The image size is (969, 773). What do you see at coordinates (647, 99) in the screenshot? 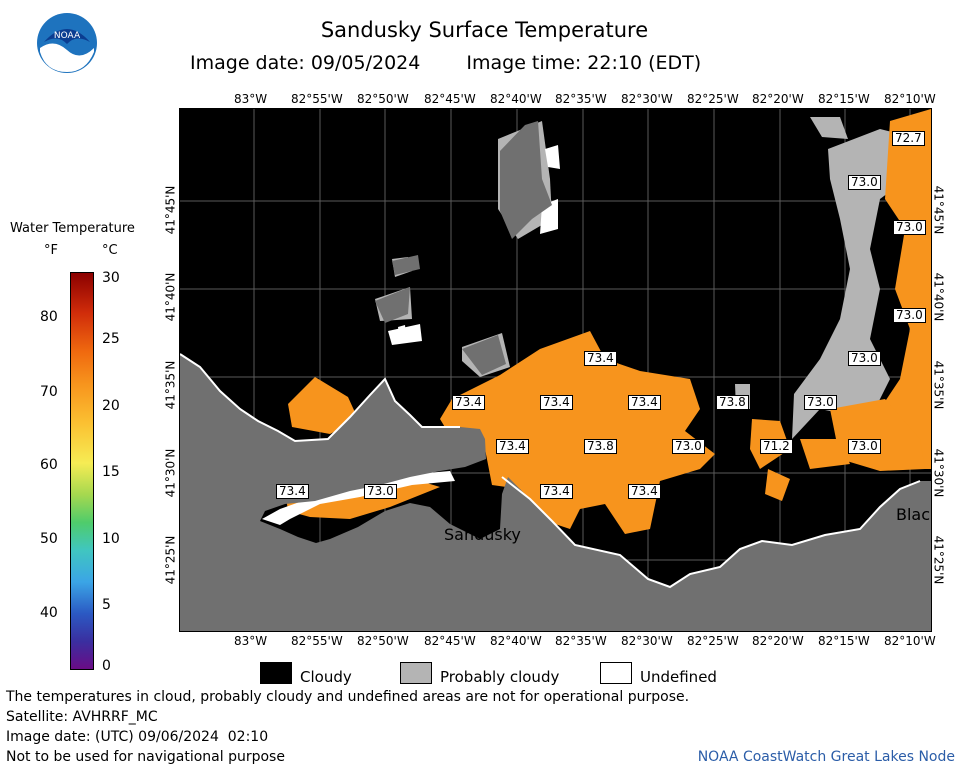
I see `top-tick: 82°30'W` at bounding box center [647, 99].